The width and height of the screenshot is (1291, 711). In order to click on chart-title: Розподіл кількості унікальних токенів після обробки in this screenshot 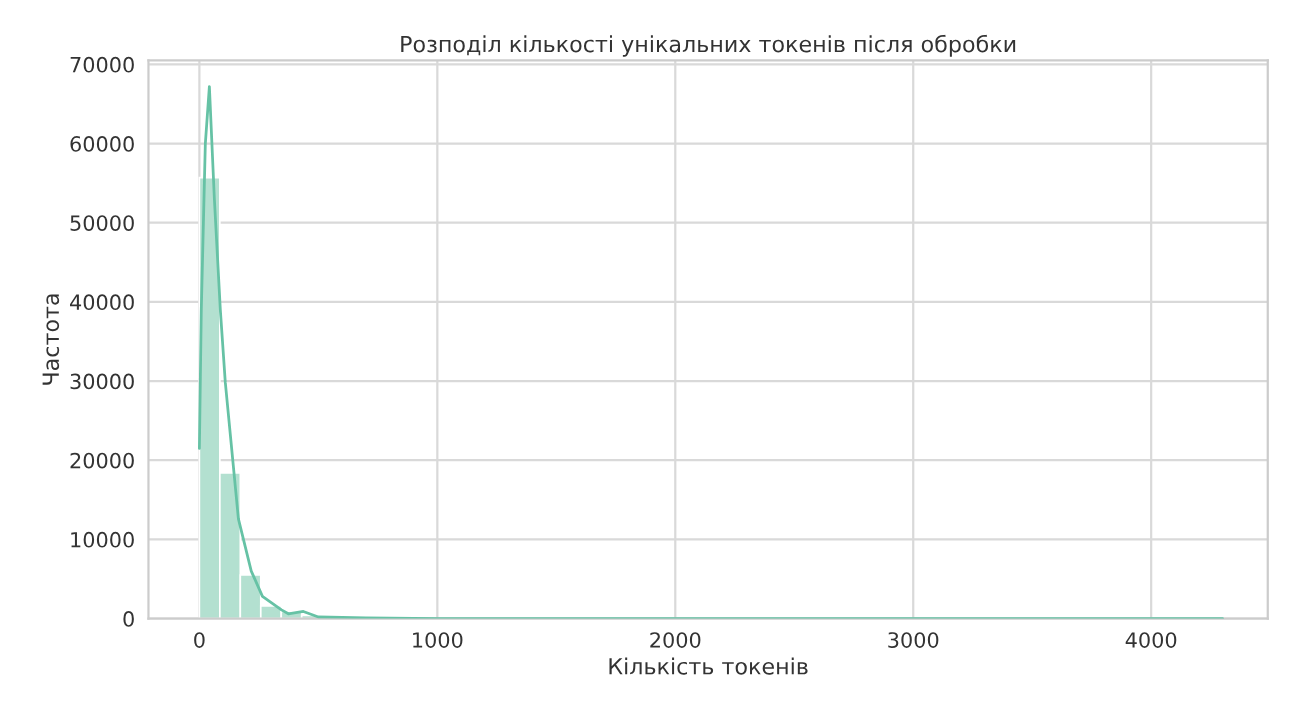, I will do `click(708, 45)`.